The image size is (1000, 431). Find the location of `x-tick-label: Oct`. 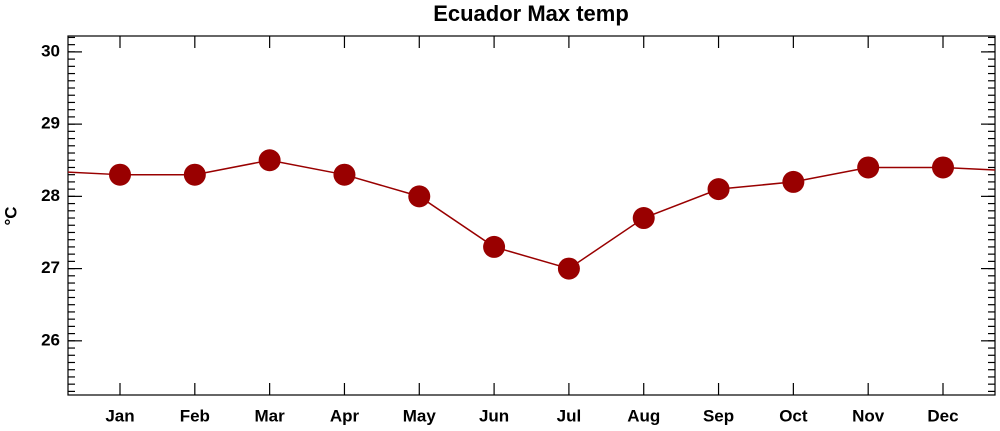

x-tick-label: Oct is located at coordinates (793, 415).